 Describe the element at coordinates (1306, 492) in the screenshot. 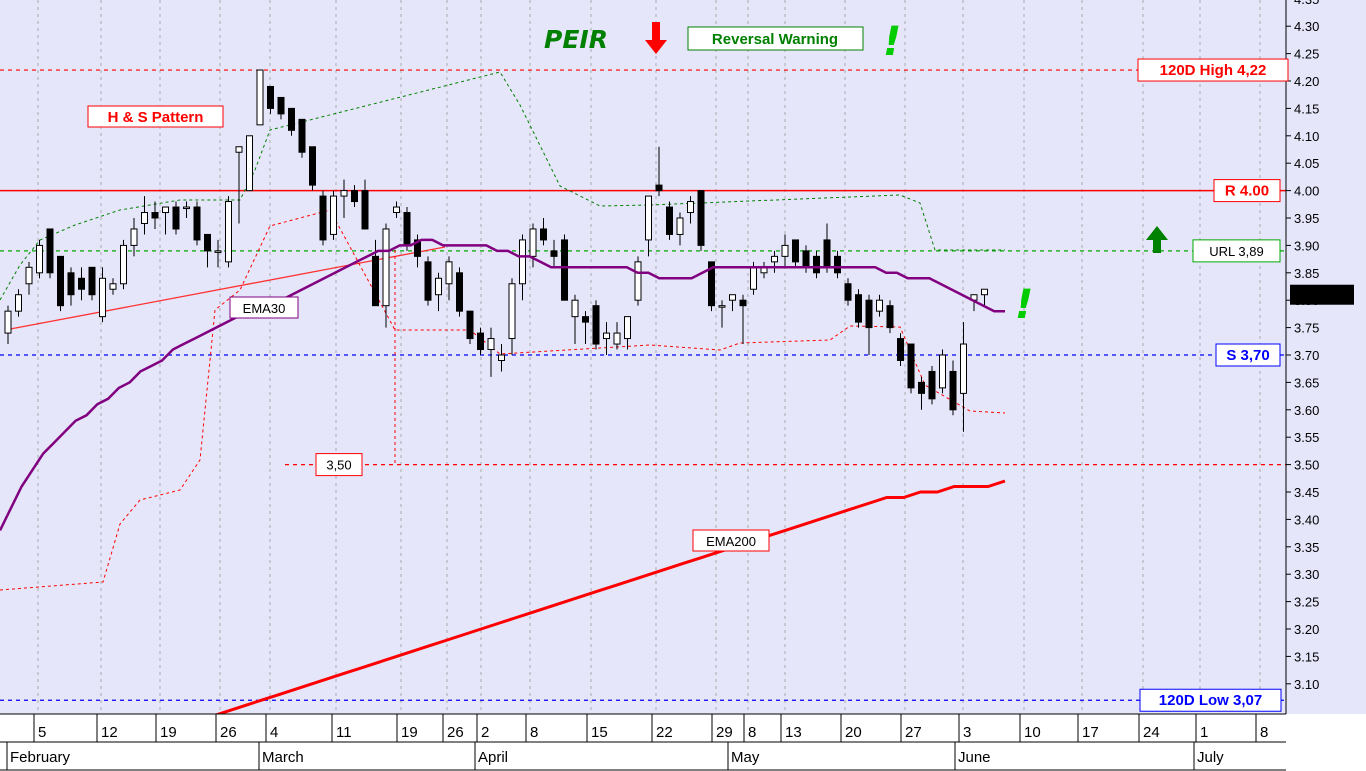

I see `y-tick-label: 3.45` at that location.